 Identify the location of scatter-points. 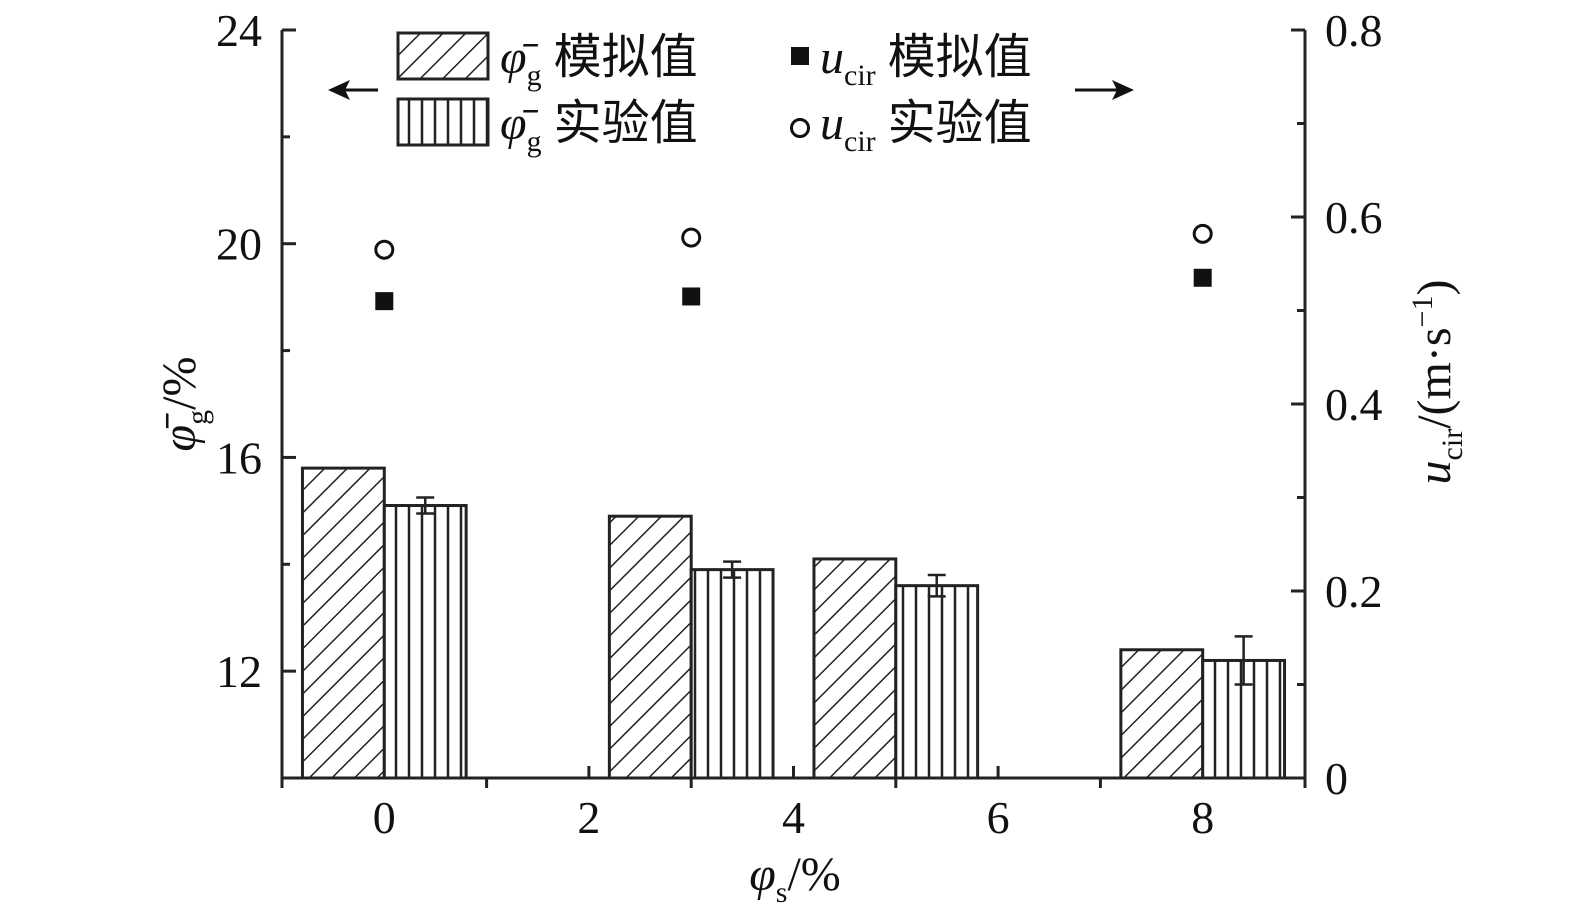
(793, 267).